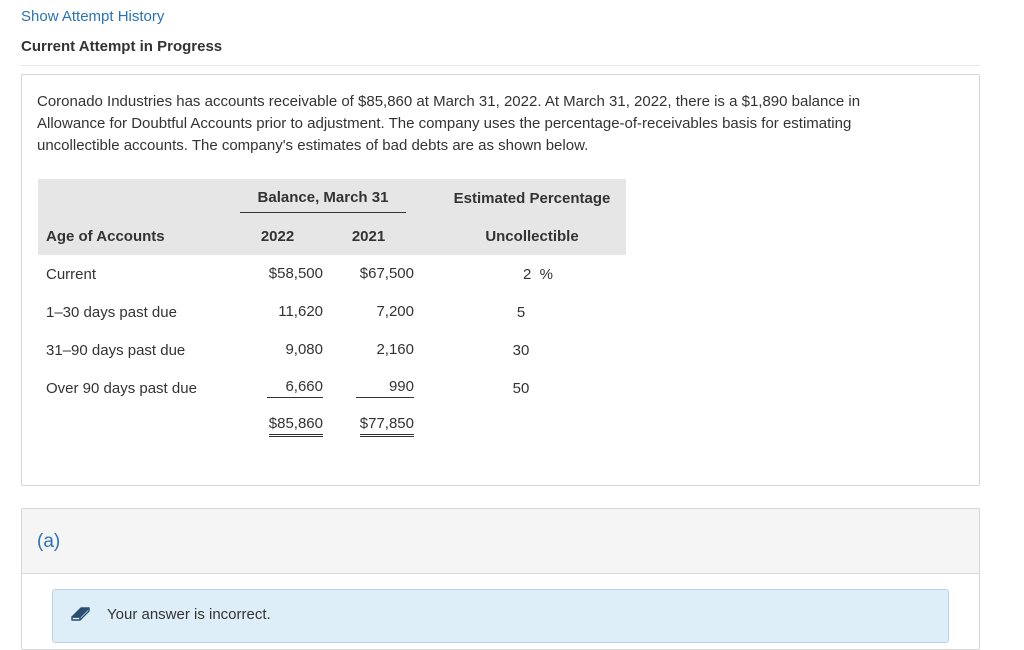 Image resolution: width=1024 pixels, height=650 pixels. I want to click on table-row: Current $58,500 $67,500 2 %, so click(332, 274).